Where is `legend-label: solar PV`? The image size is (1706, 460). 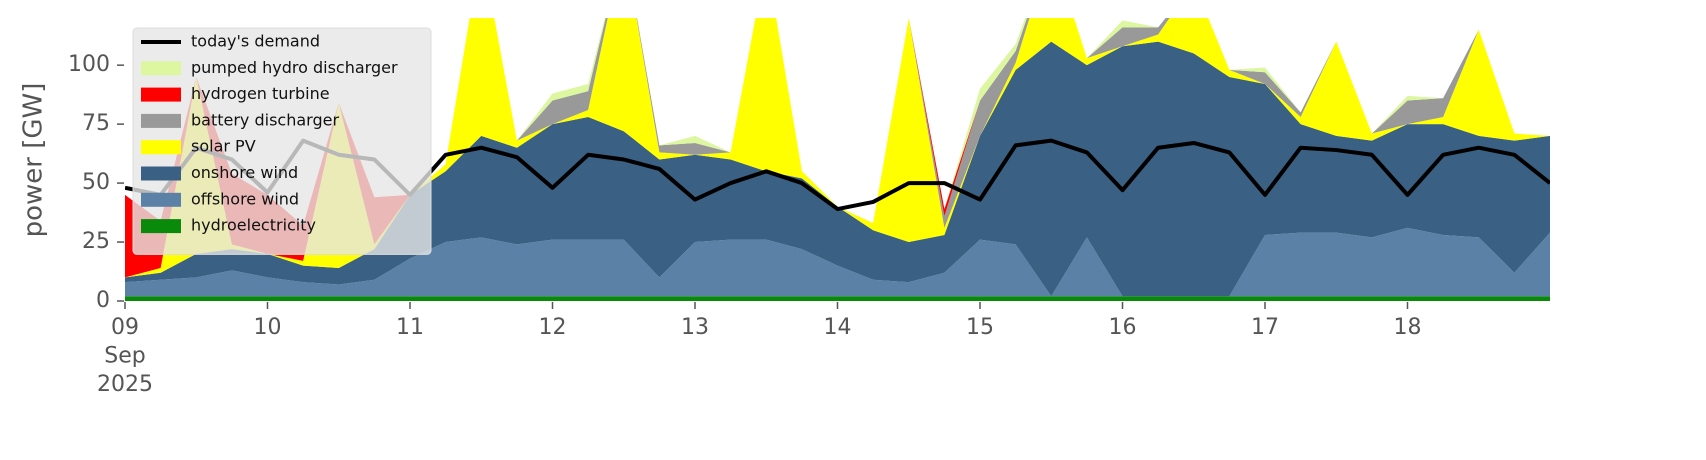 legend-label: solar PV is located at coordinates (223, 146).